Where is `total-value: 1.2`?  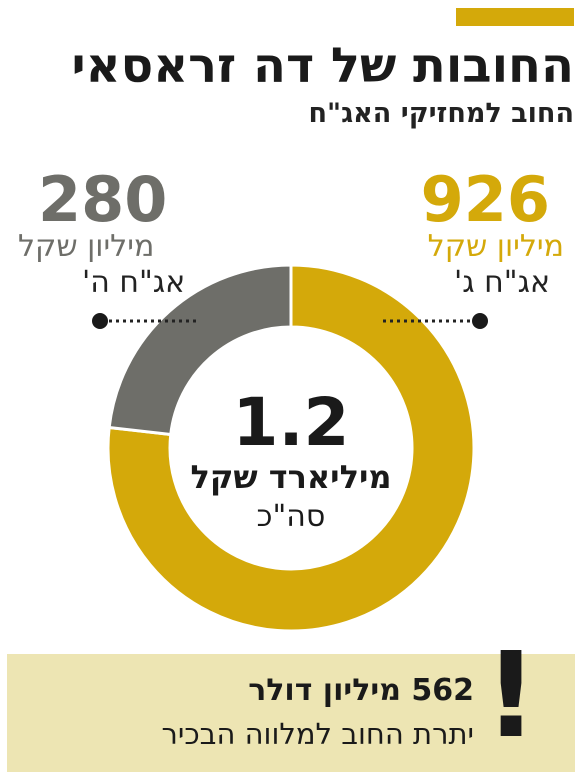
total-value: 1.2 is located at coordinates (291, 422).